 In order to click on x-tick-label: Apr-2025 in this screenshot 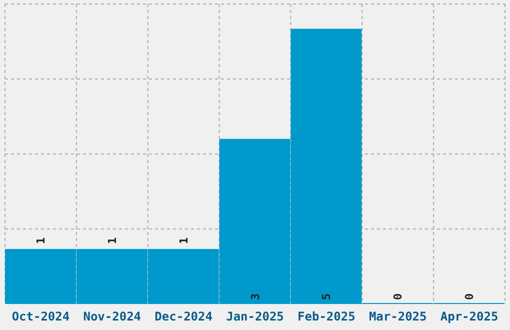, I will do `click(469, 317)`.